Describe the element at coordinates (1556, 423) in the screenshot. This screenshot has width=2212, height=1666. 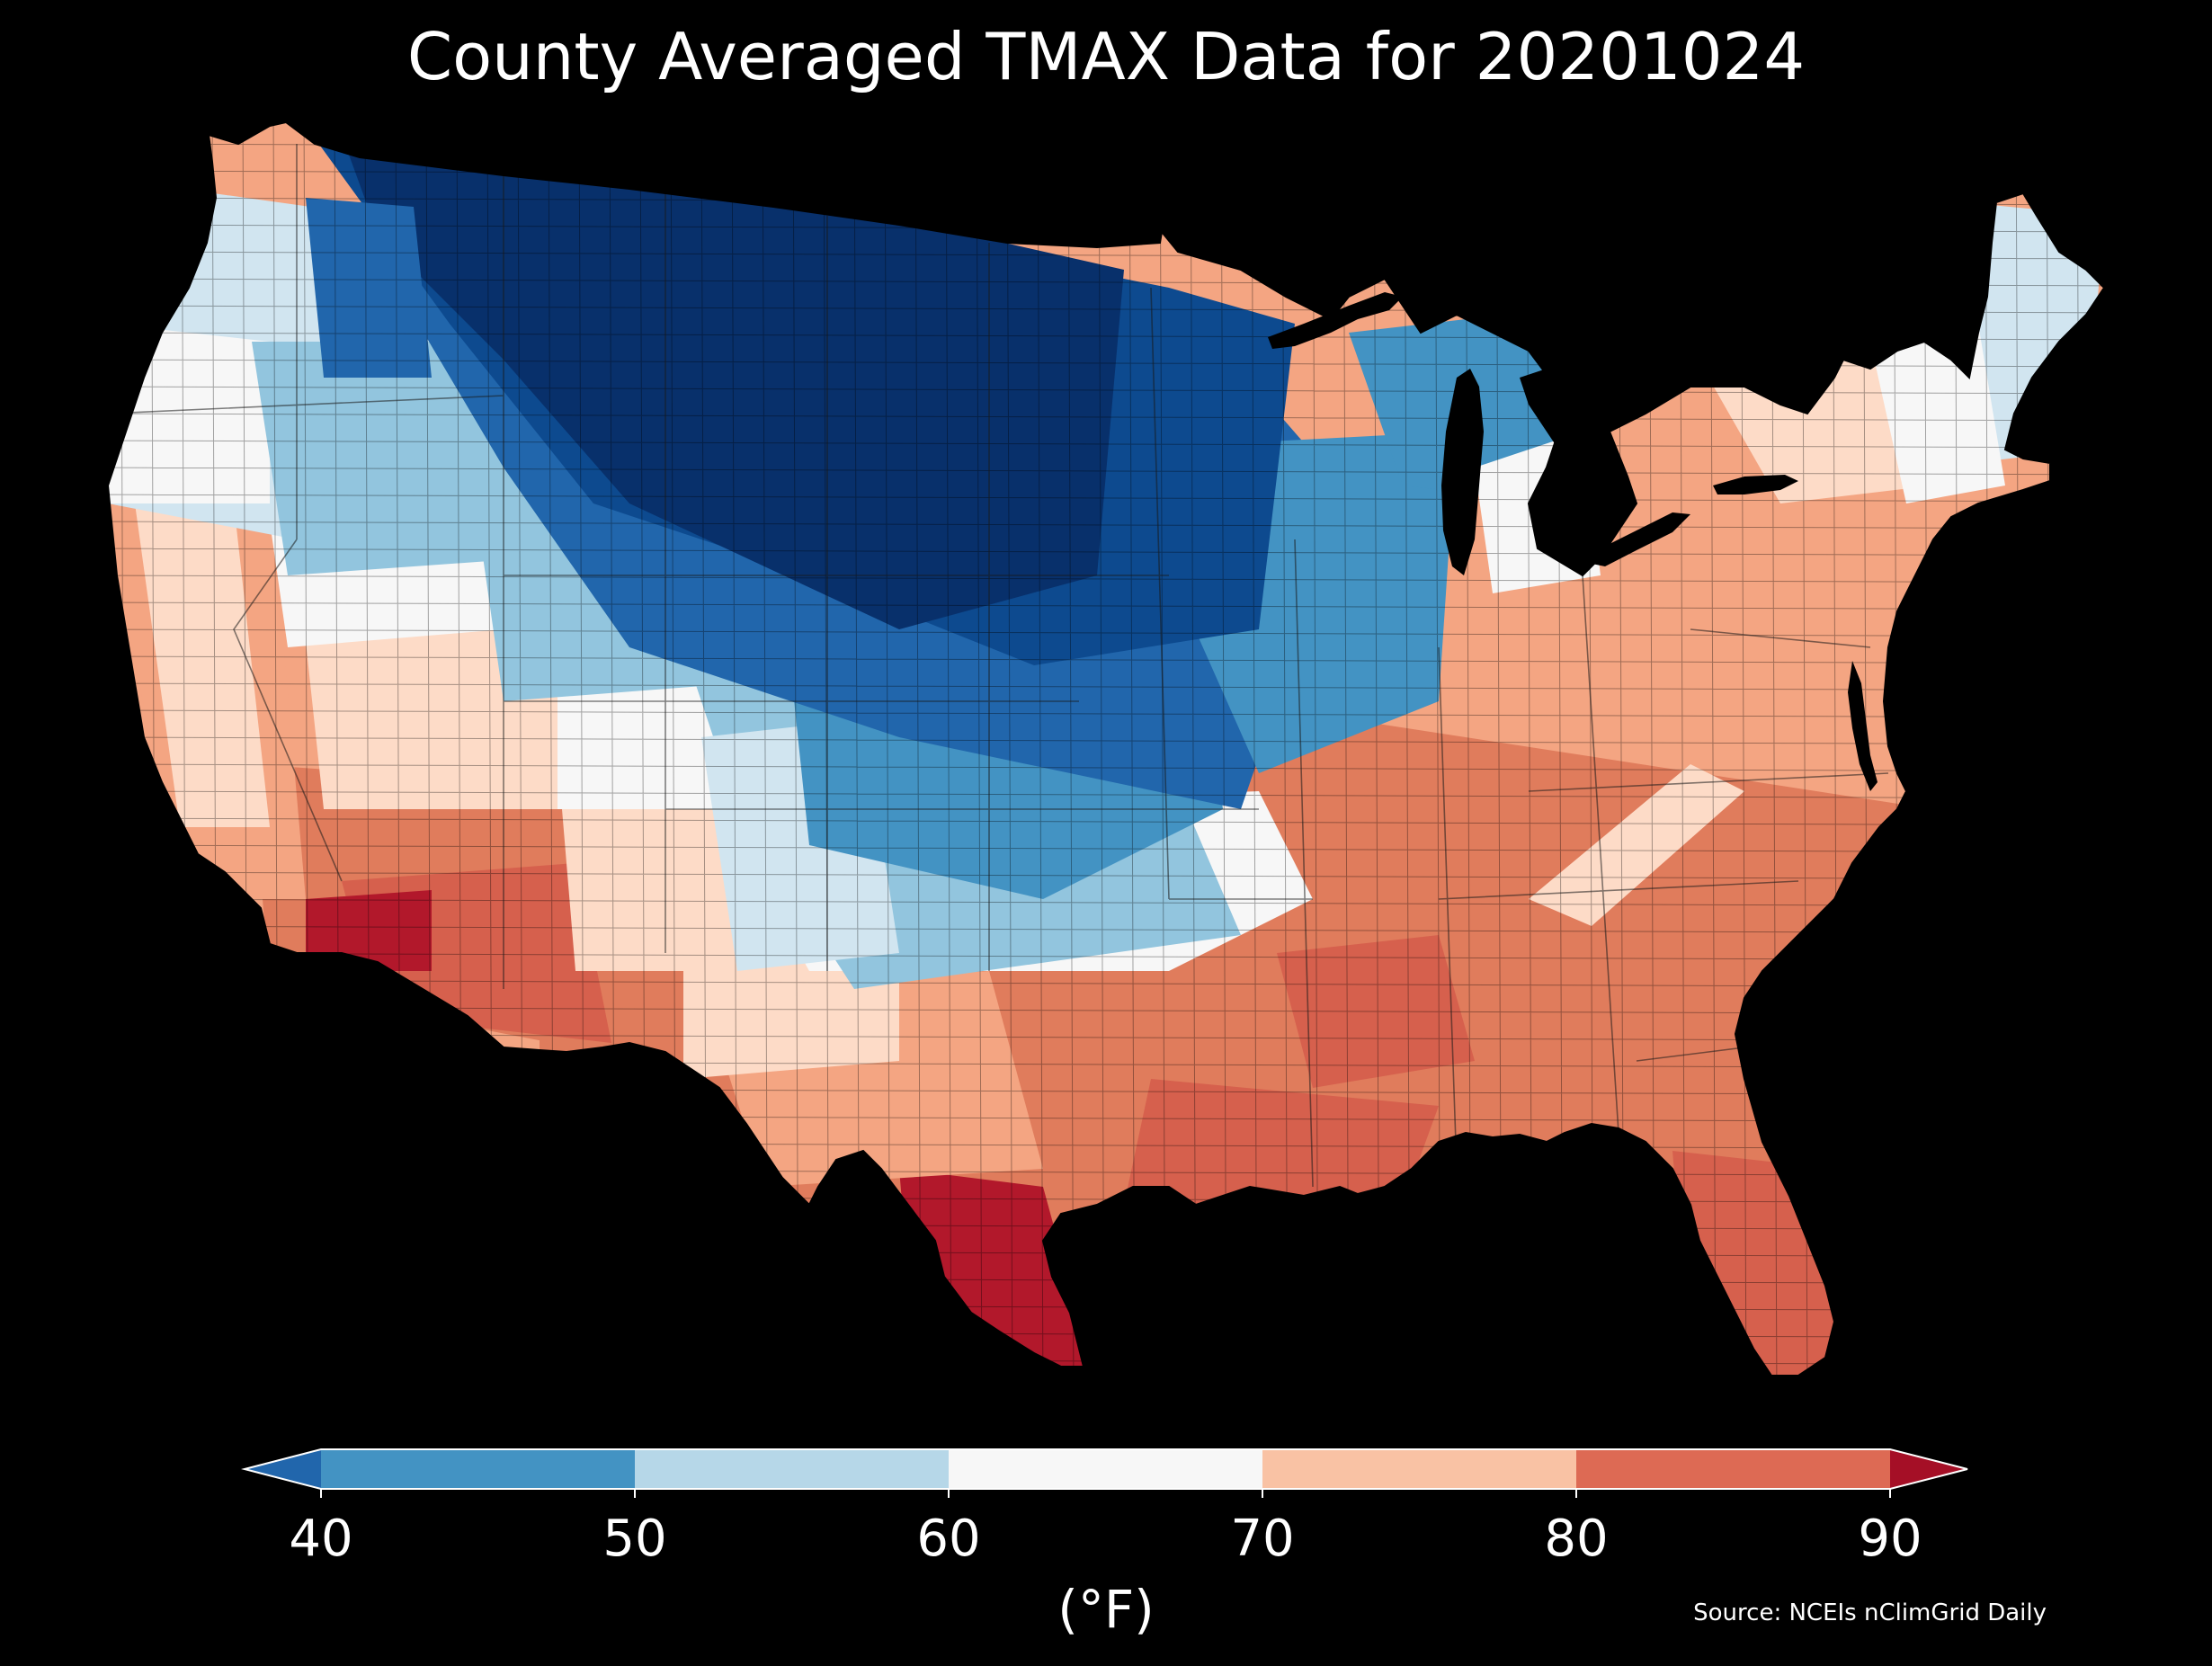
I see `lake-huron` at that location.